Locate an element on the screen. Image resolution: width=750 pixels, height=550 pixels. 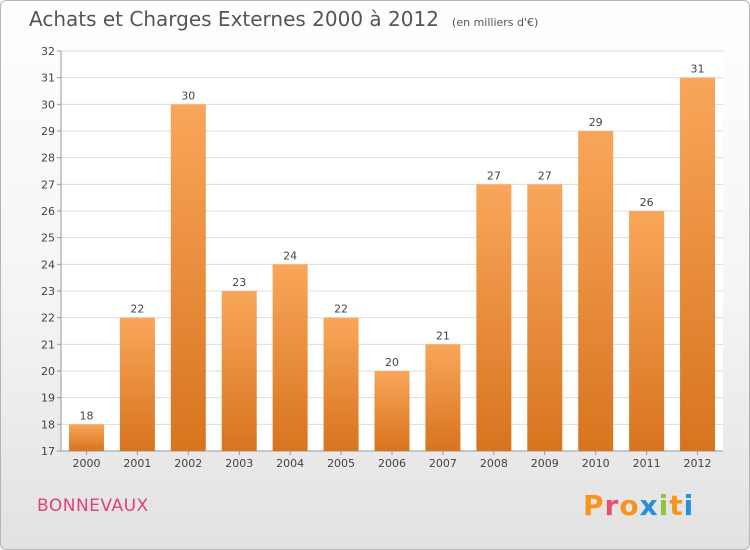
brand-letter: x is located at coordinates (649, 505).